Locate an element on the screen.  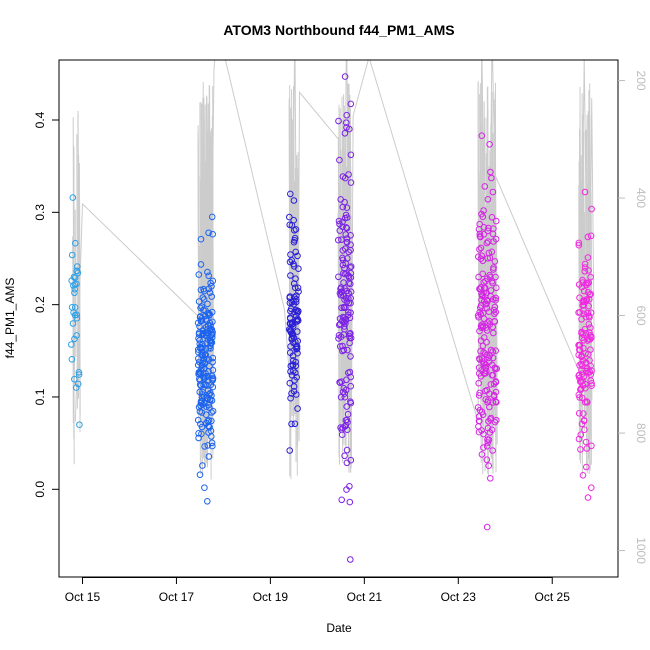
x-axis: Oct 15 Oct 17 Oct 19 Oct 21 Oct 23 Oct 25 is located at coordinates (317, 590).